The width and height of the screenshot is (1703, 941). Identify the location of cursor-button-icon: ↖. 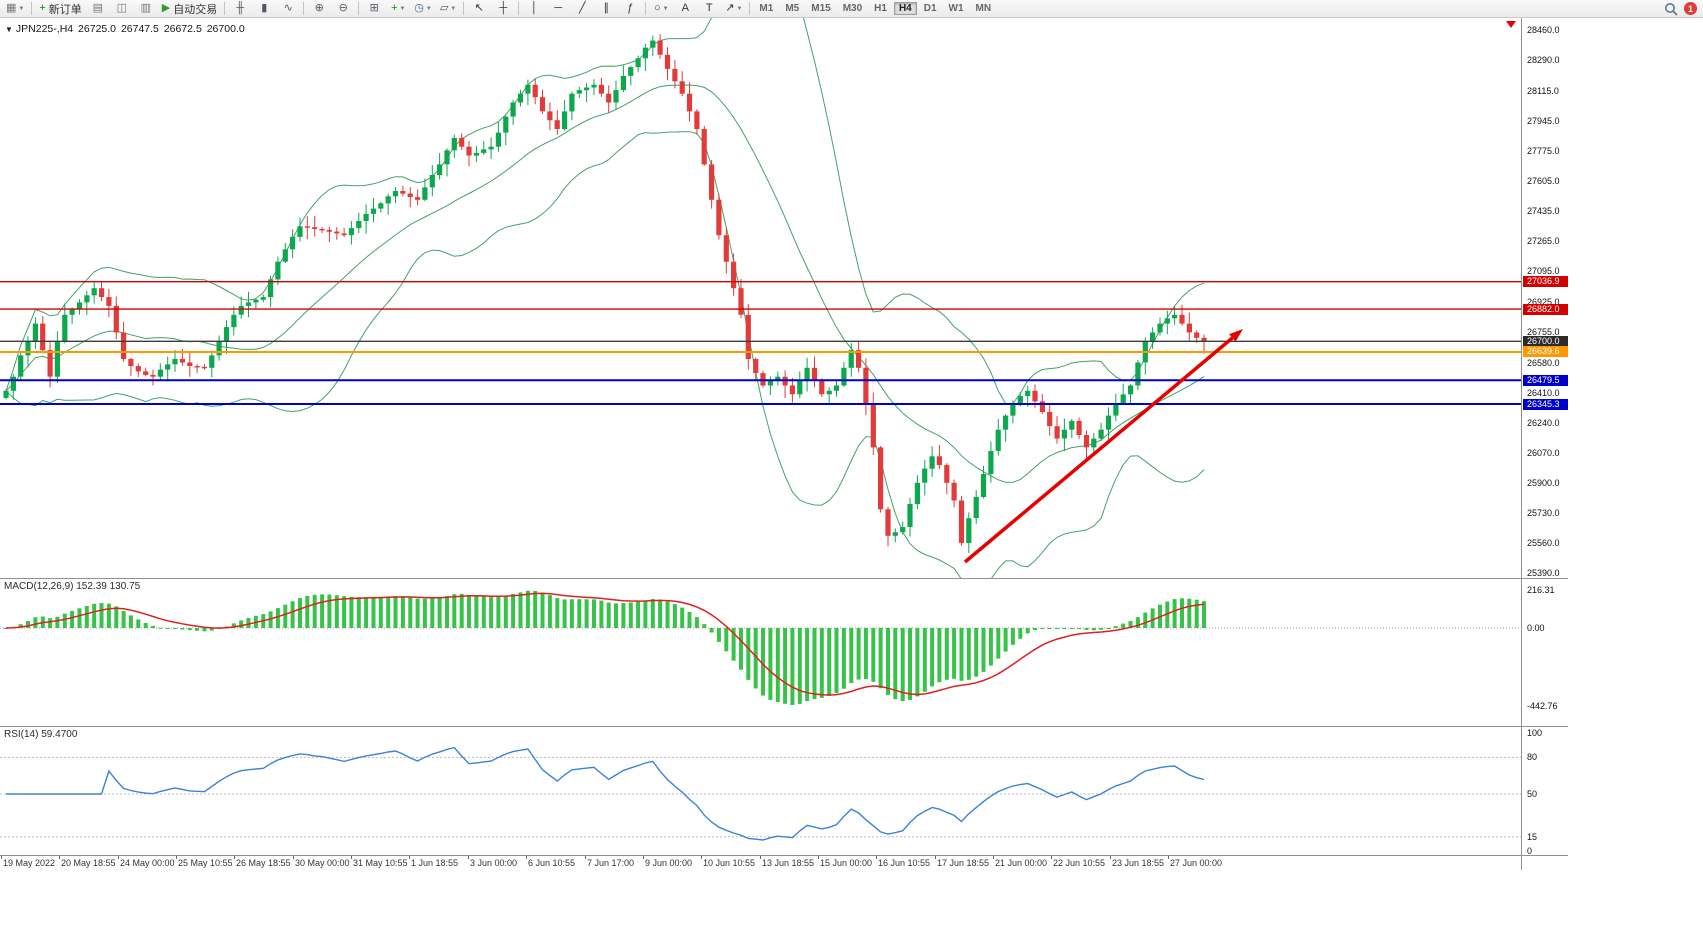
(479, 8).